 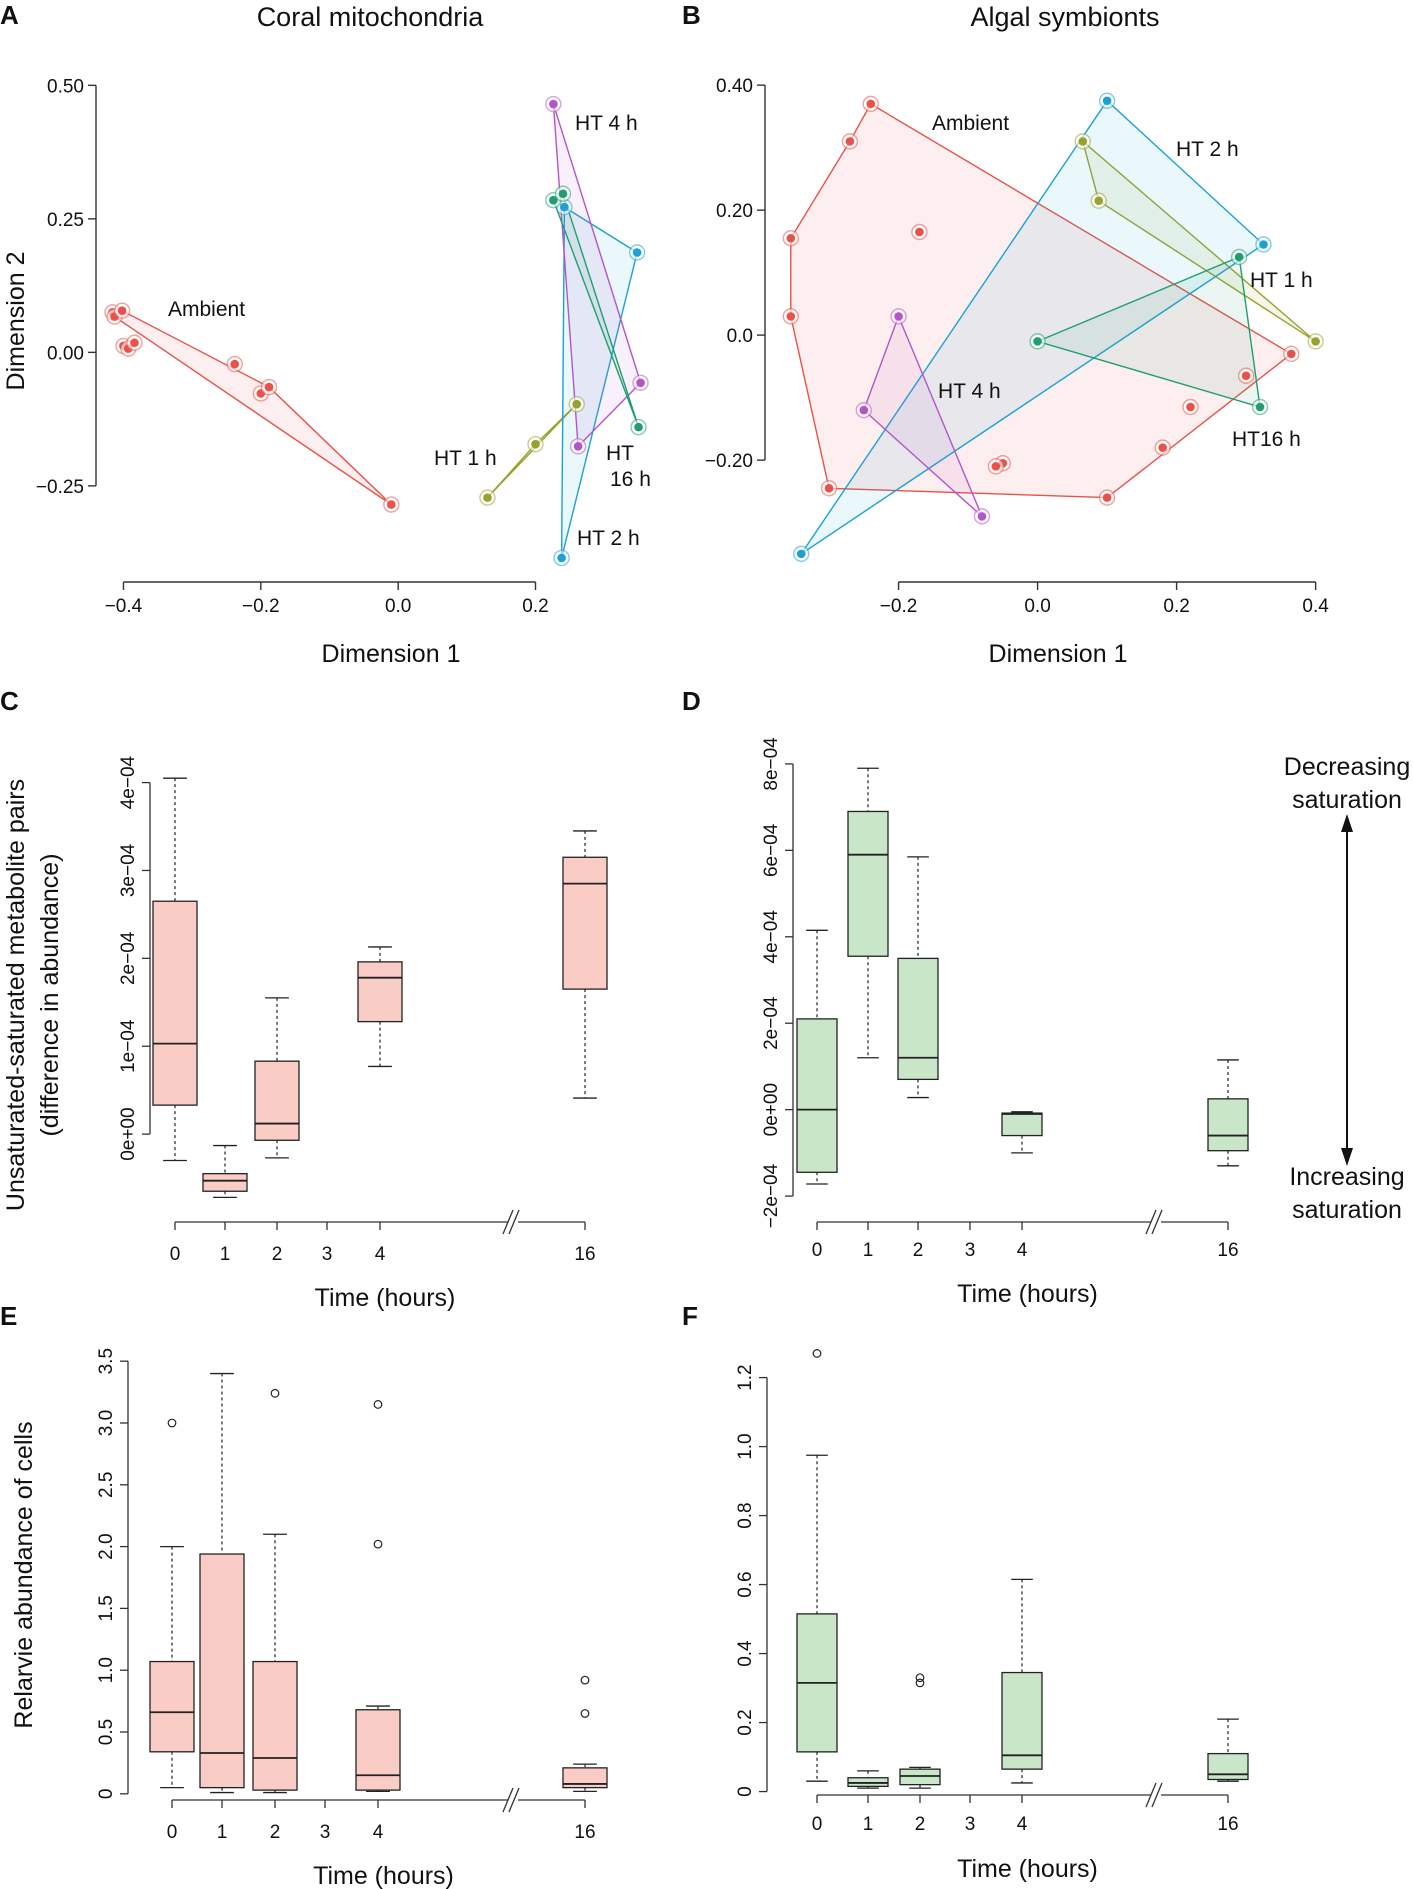 I want to click on panel-b-label-ambient: Ambient, so click(x=970, y=123).